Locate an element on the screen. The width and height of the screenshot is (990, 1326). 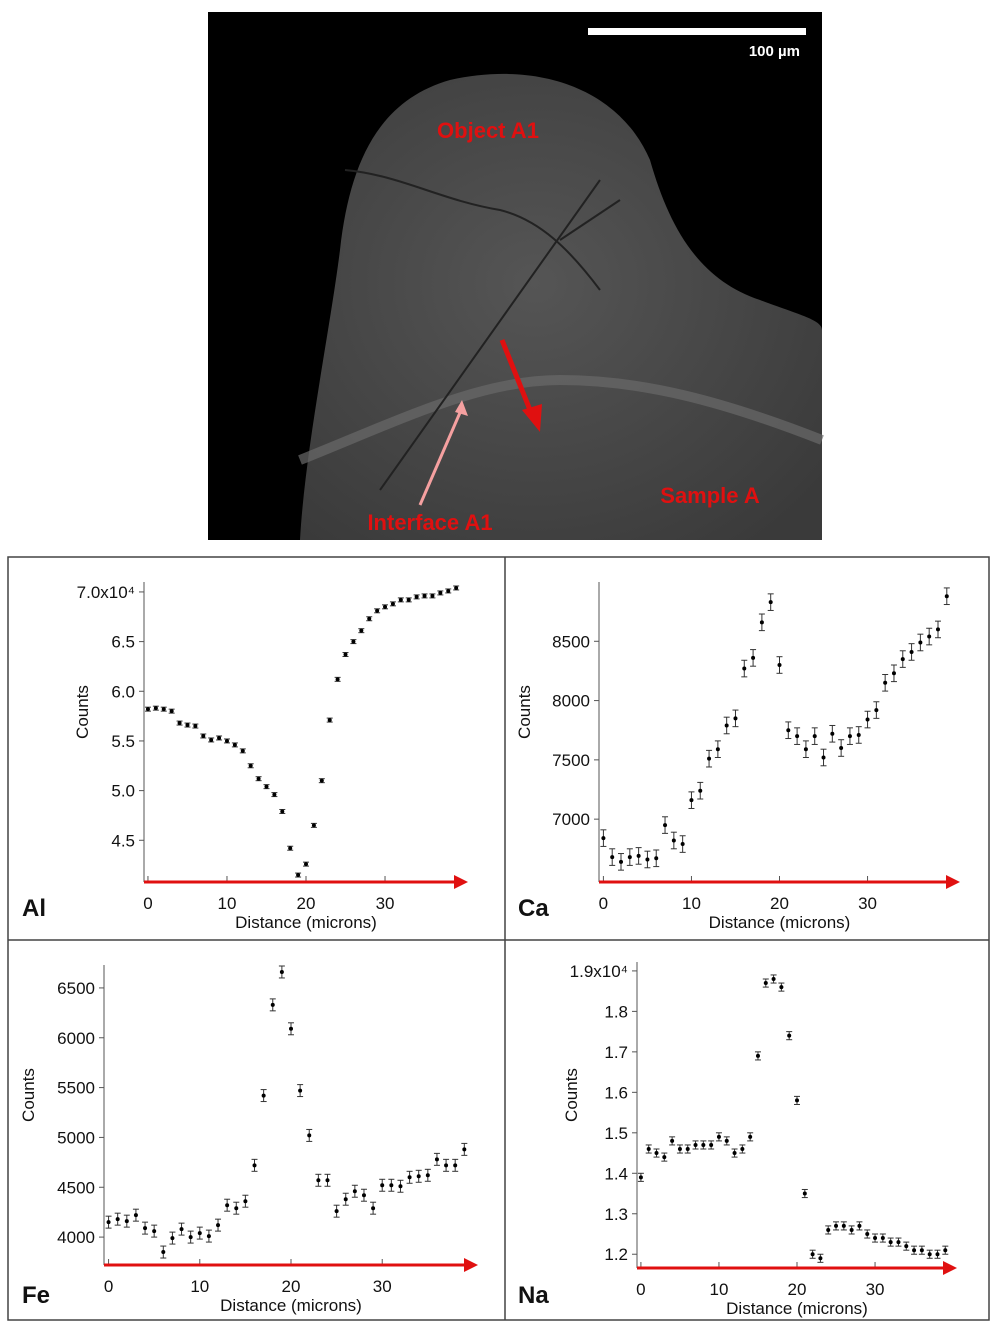
x-tick-label: 30 is located at coordinates (875, 1289).